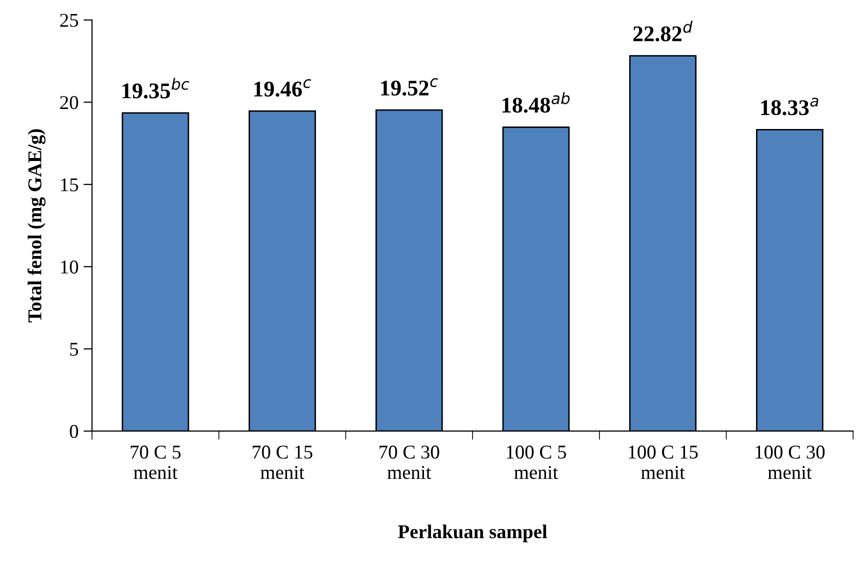 The height and width of the screenshot is (571, 860). I want to click on y-tick-label: 15, so click(69, 185).